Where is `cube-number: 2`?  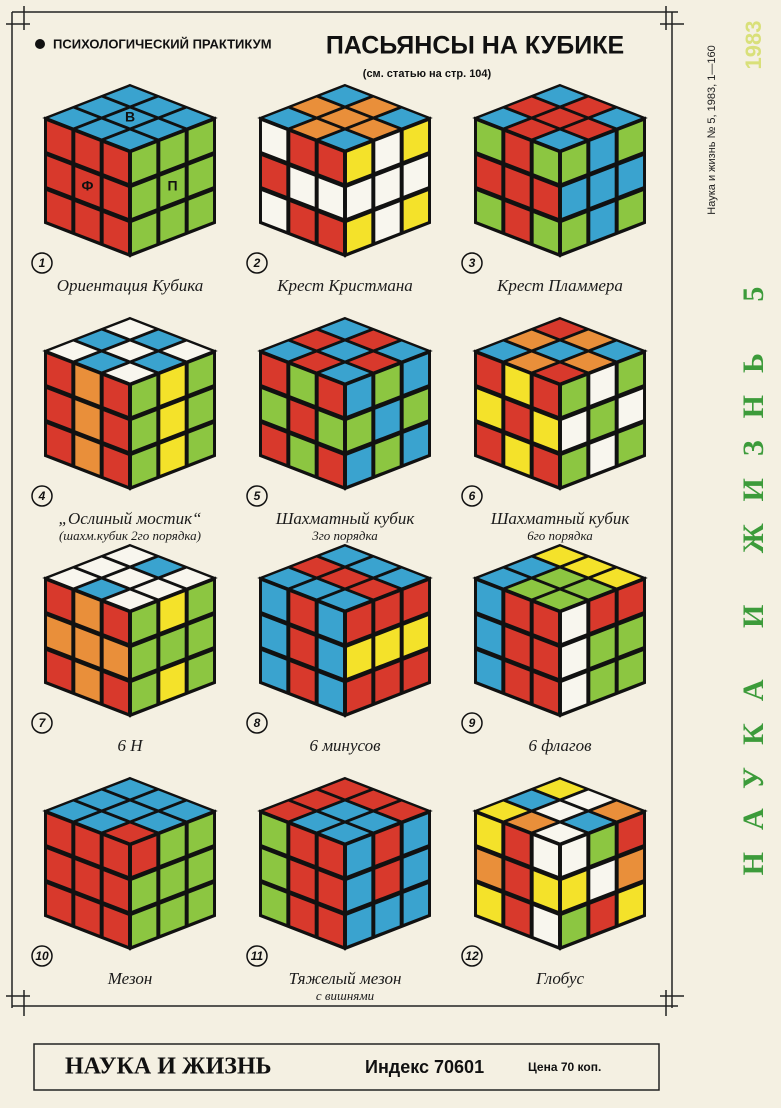 cube-number: 2 is located at coordinates (257, 263).